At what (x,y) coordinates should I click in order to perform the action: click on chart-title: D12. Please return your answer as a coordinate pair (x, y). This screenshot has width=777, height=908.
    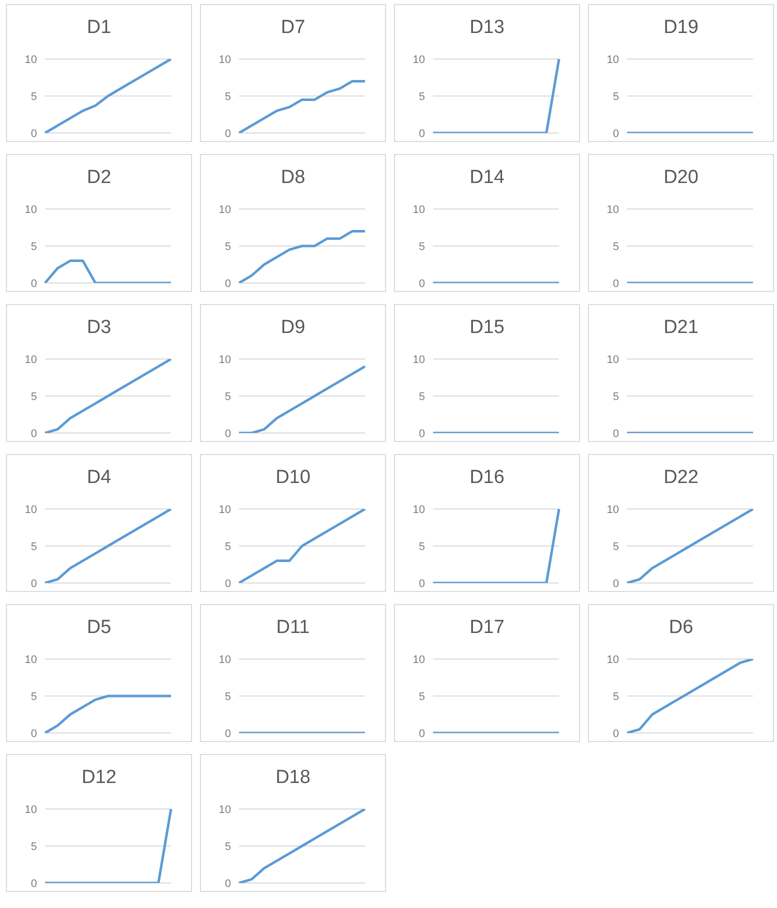
    Looking at the image, I should click on (99, 778).